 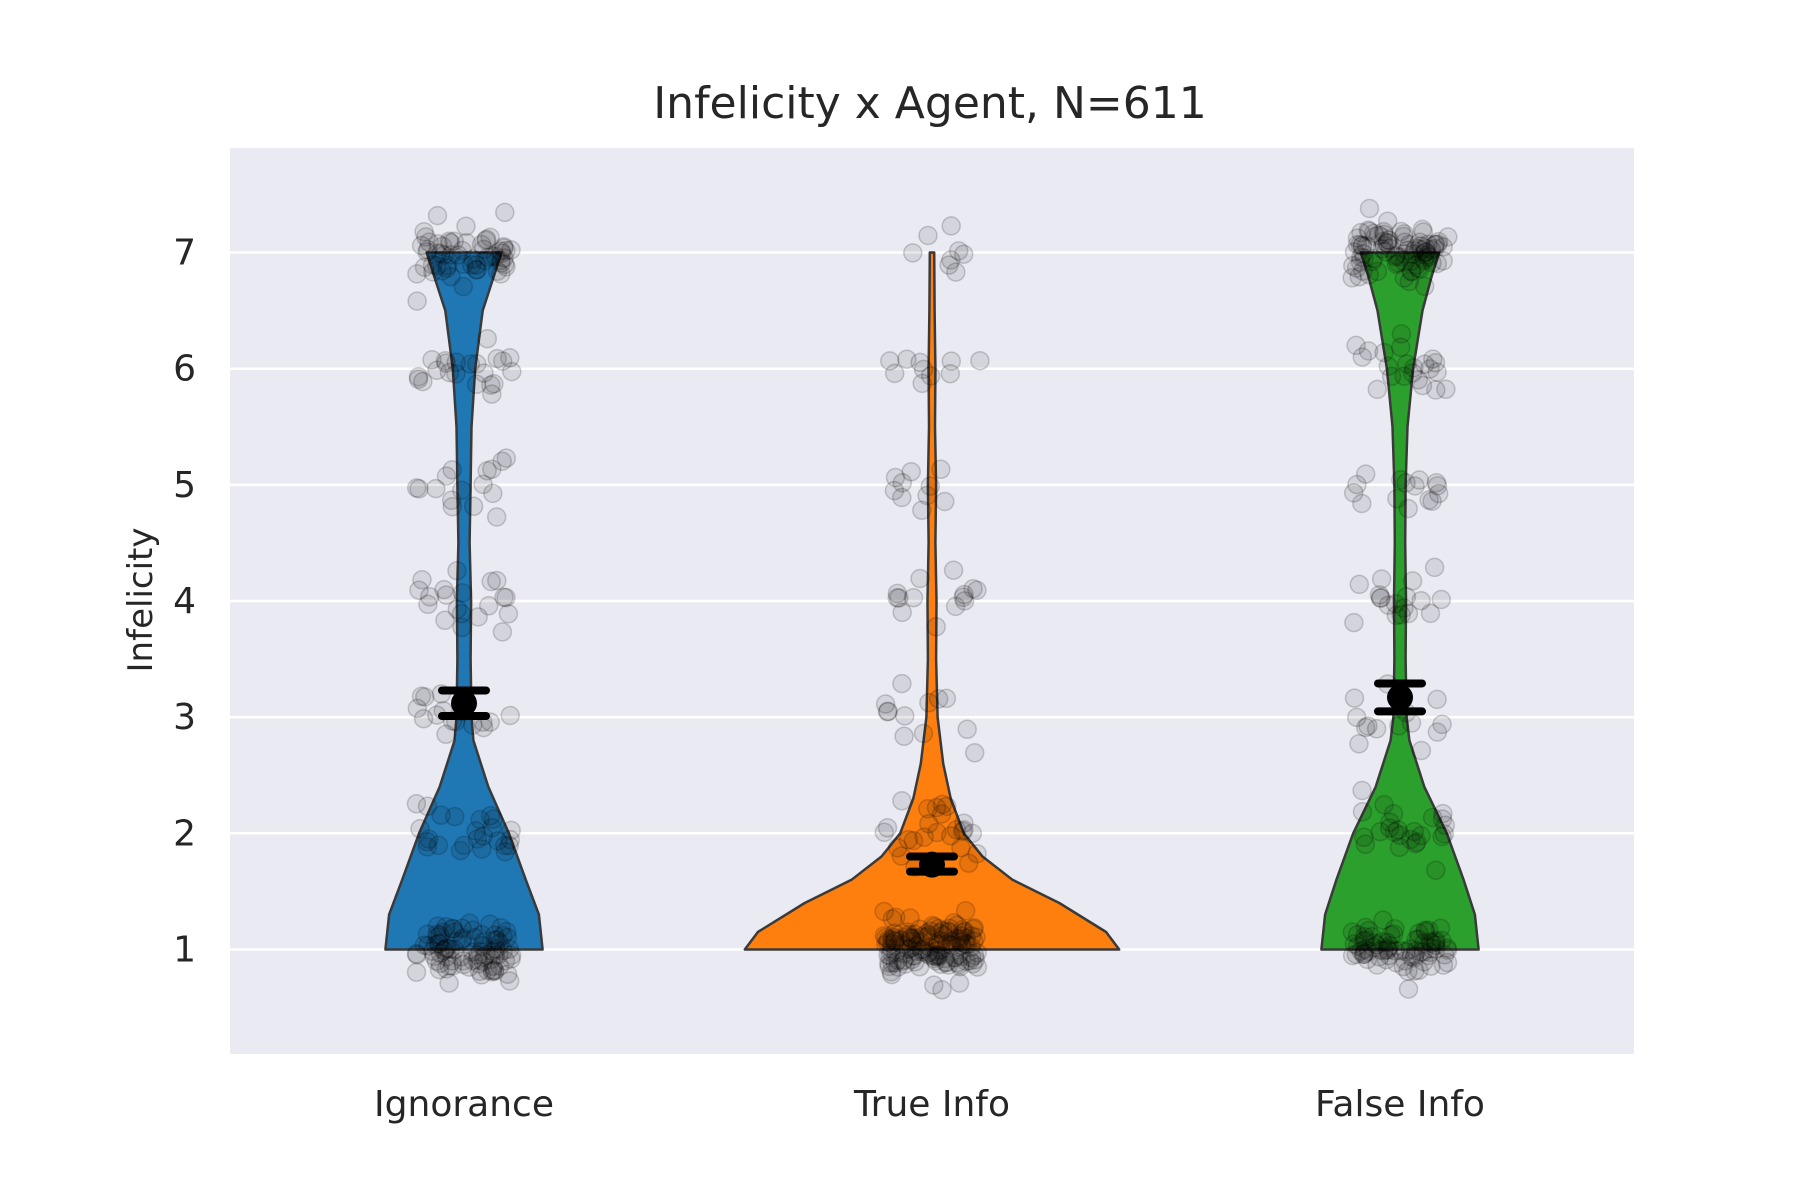 I want to click on mean-marker-ignorance, so click(x=464, y=703).